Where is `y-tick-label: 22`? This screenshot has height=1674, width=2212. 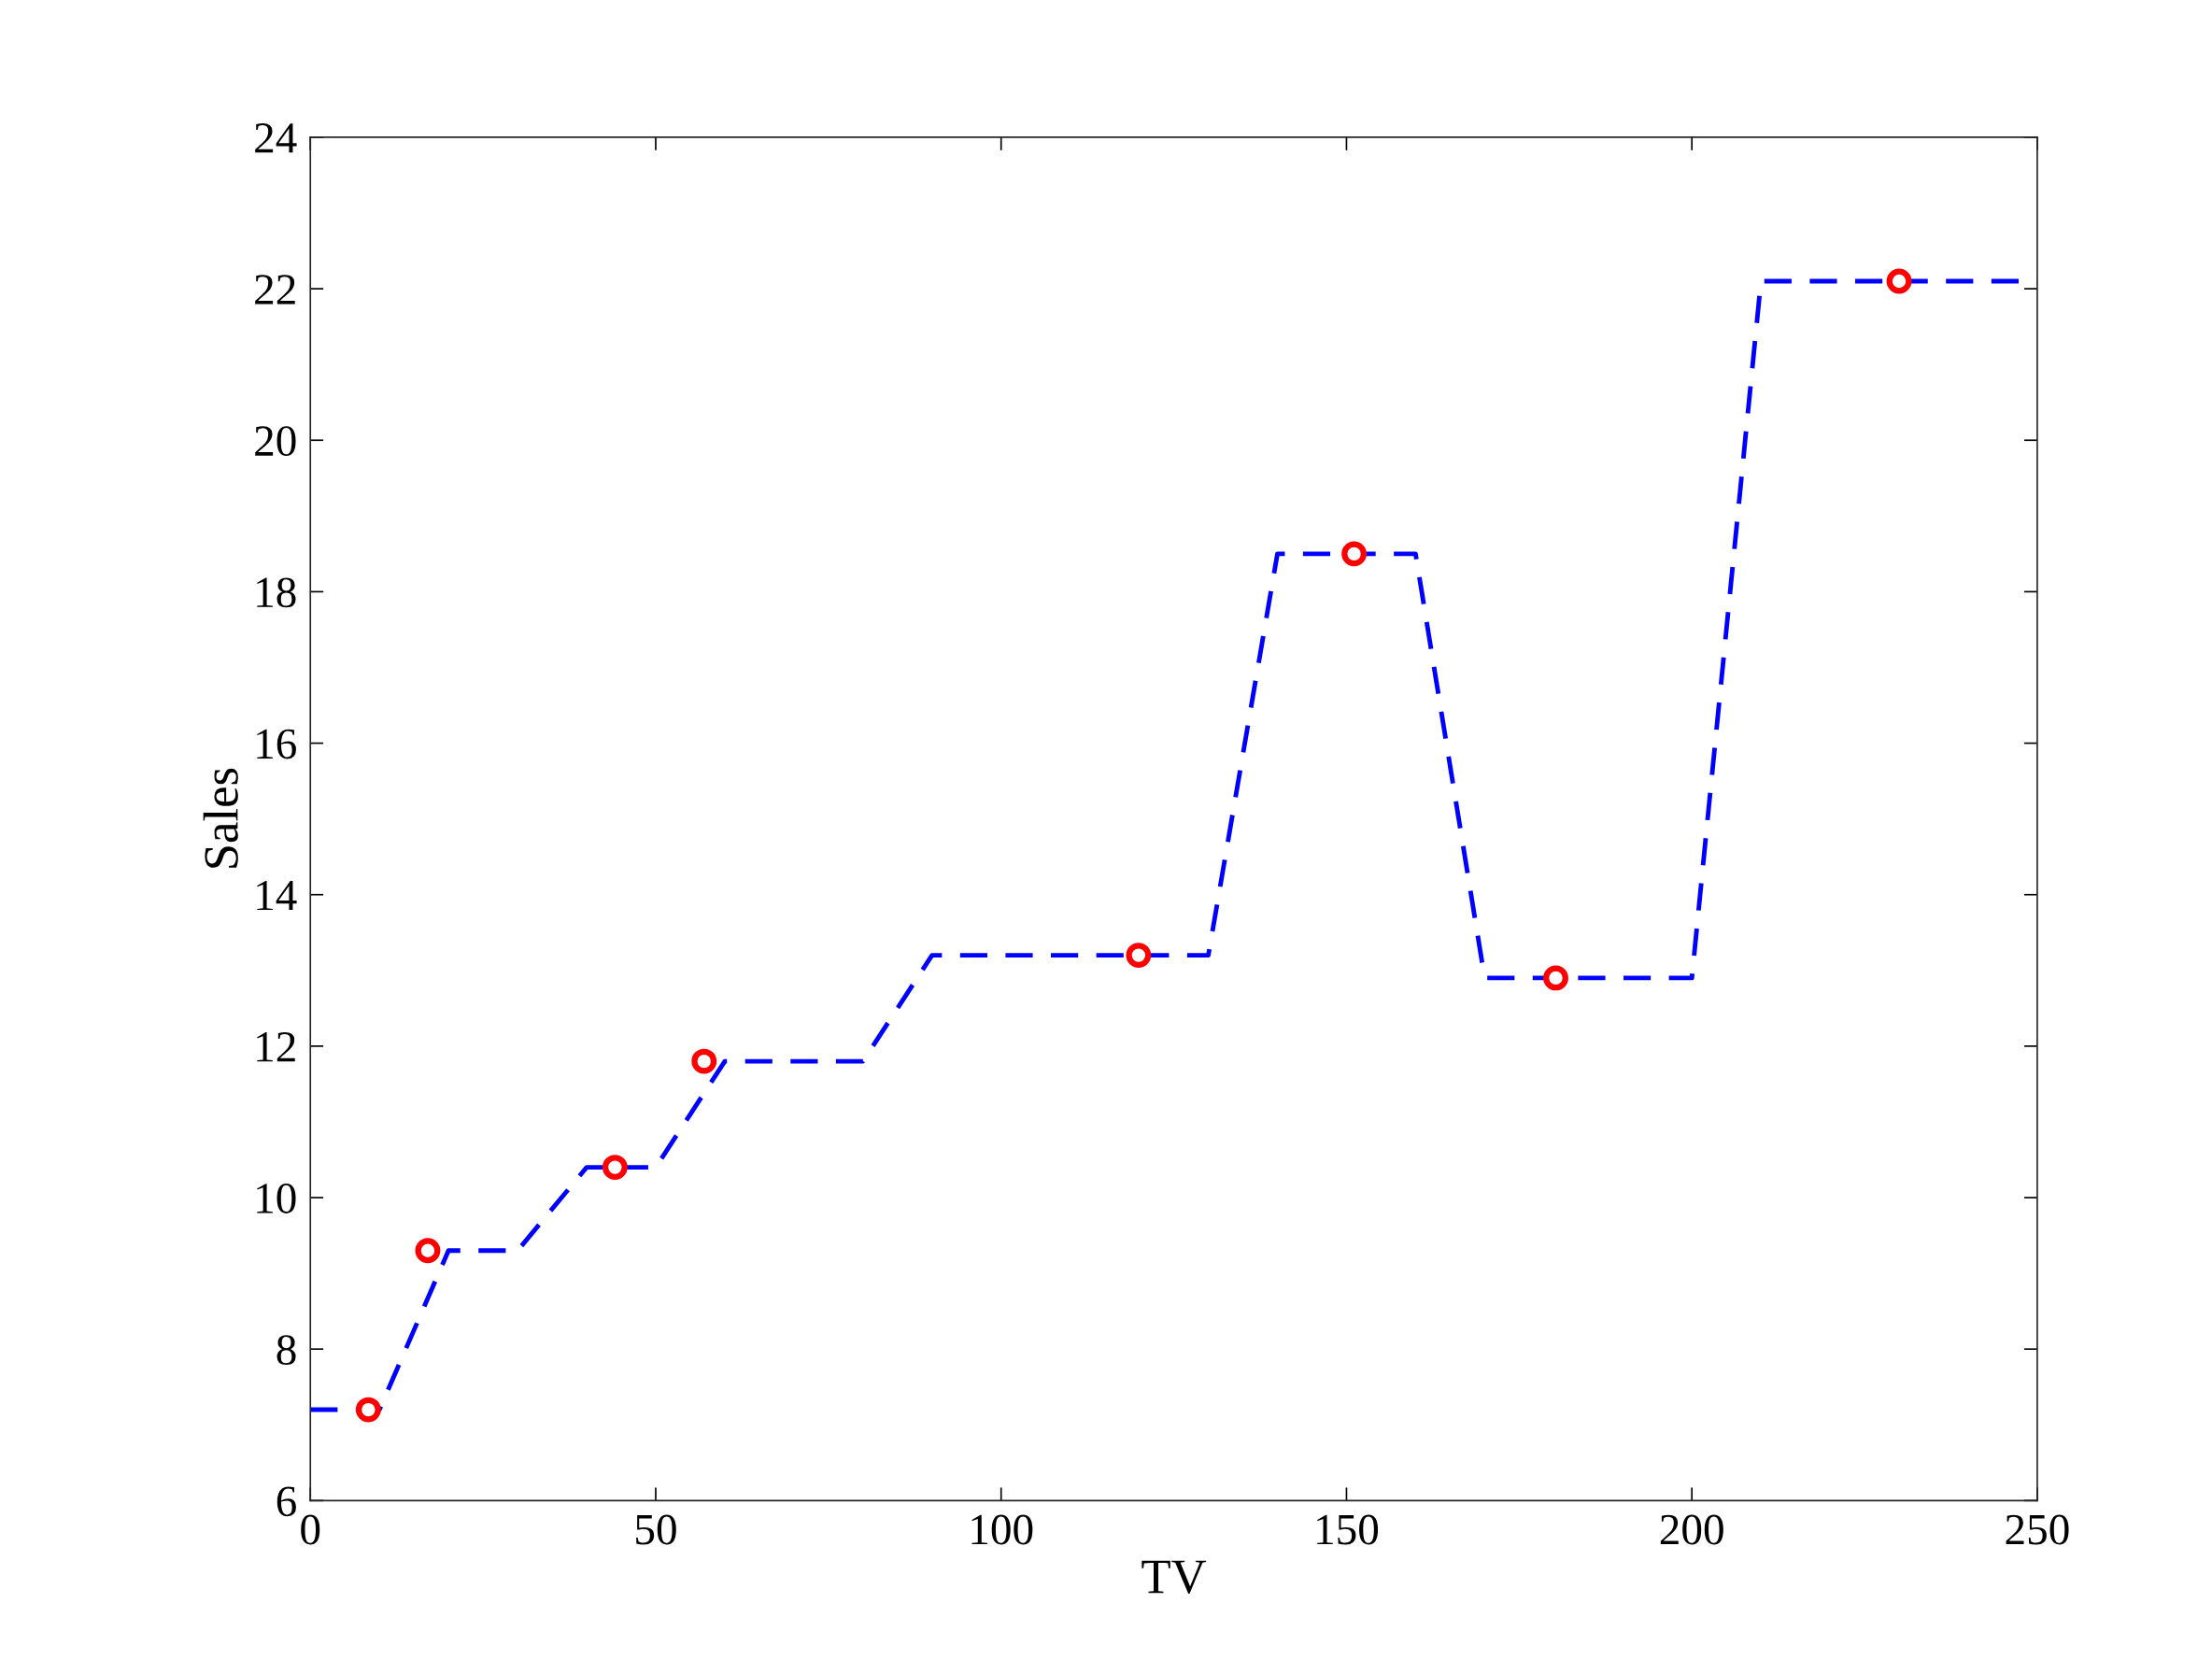 y-tick-label: 22 is located at coordinates (275, 290).